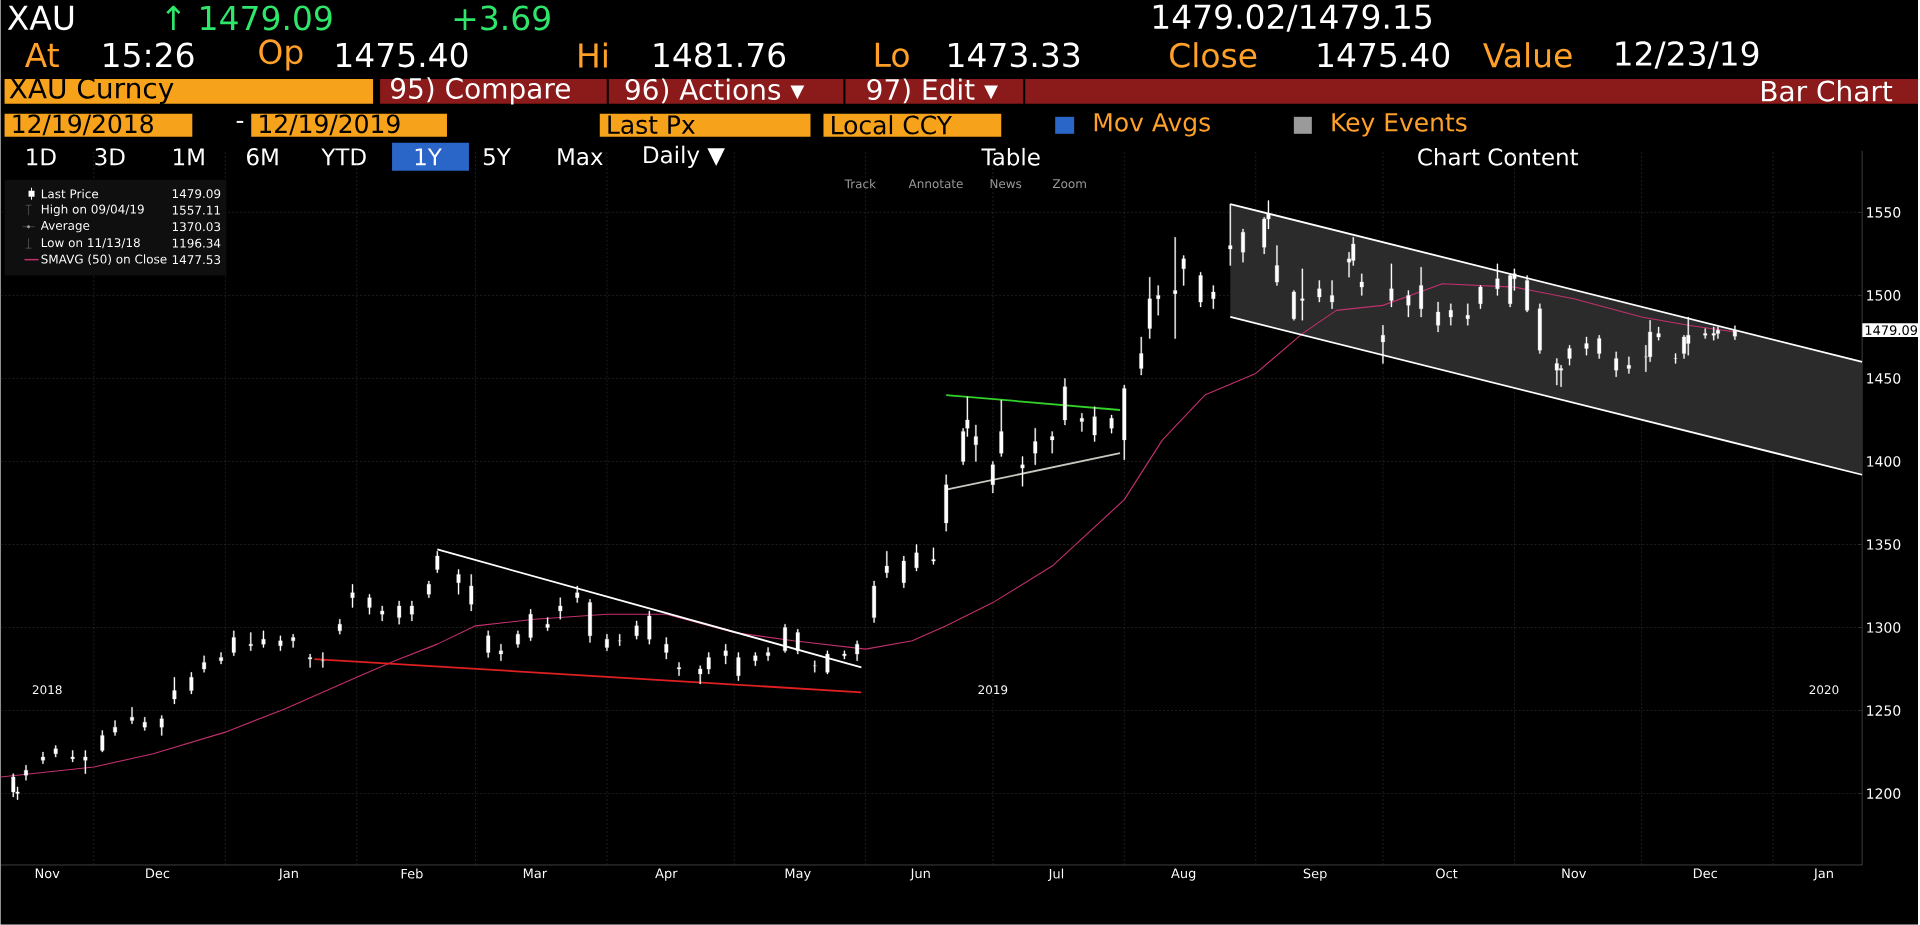 The image size is (1920, 925). I want to click on annotation: 1Y, so click(428, 157).